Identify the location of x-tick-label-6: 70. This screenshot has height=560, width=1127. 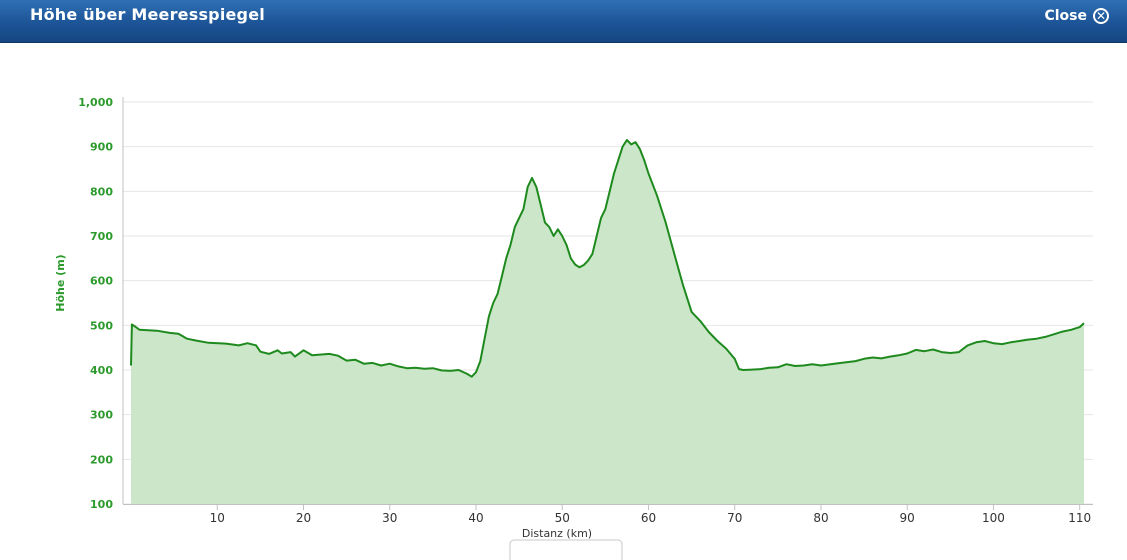
(734, 518).